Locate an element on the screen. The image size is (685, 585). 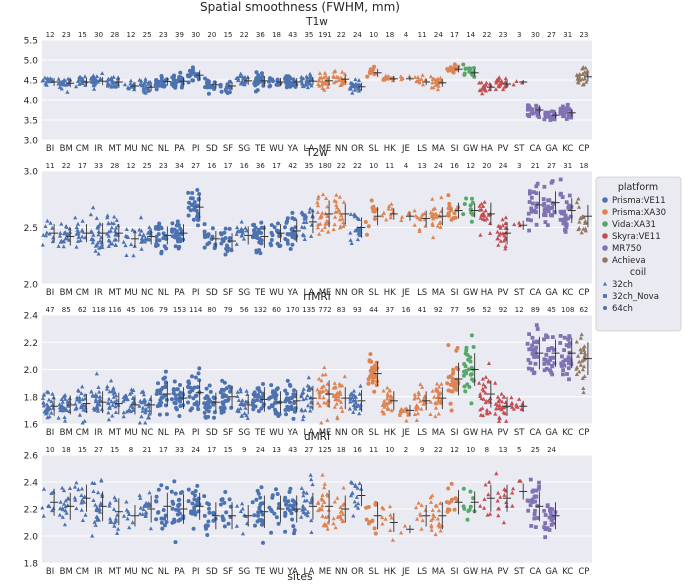
y-tick-label: 2.5 is located at coordinates (31, 229).